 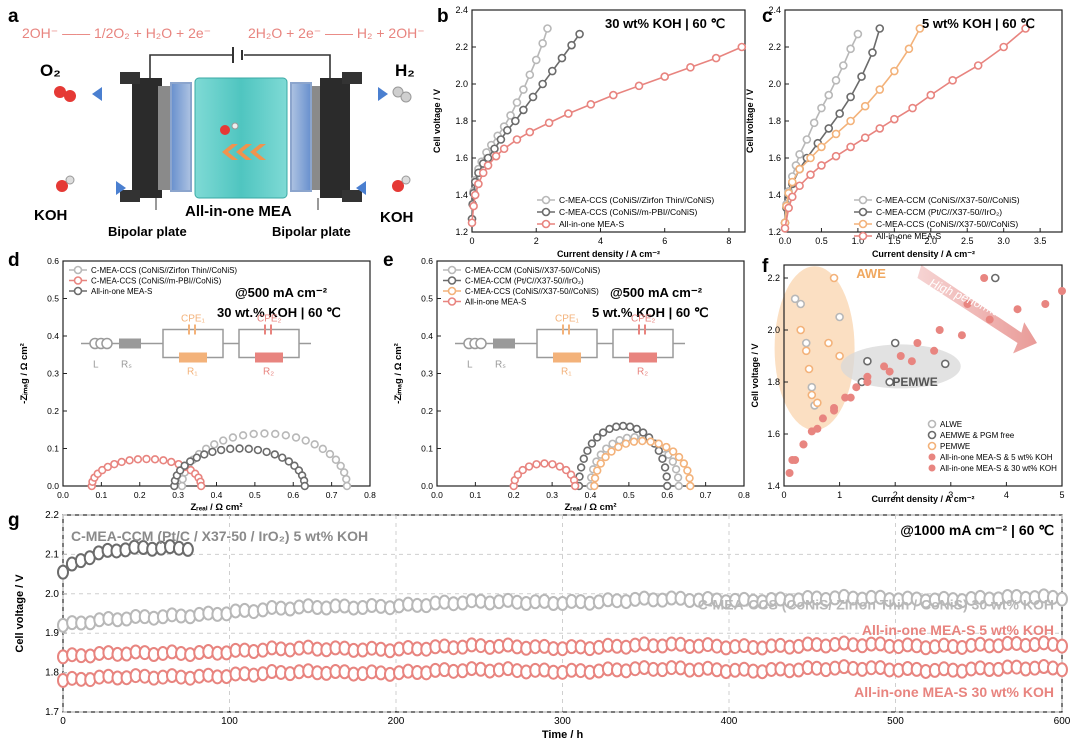 What do you see at coordinates (178, 495) in the screenshot?
I see `x-tick-label: 0.3` at bounding box center [178, 495].